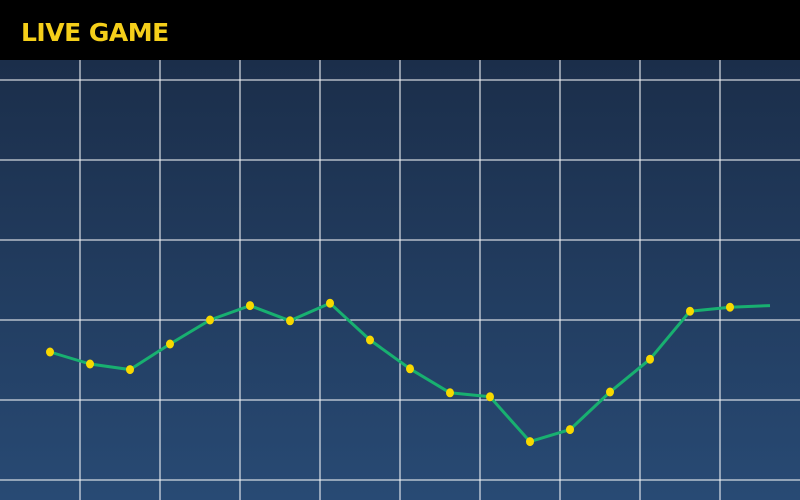 This screenshot has width=800, height=500. What do you see at coordinates (95, 32) in the screenshot?
I see `game-title: LIVE GAME` at bounding box center [95, 32].